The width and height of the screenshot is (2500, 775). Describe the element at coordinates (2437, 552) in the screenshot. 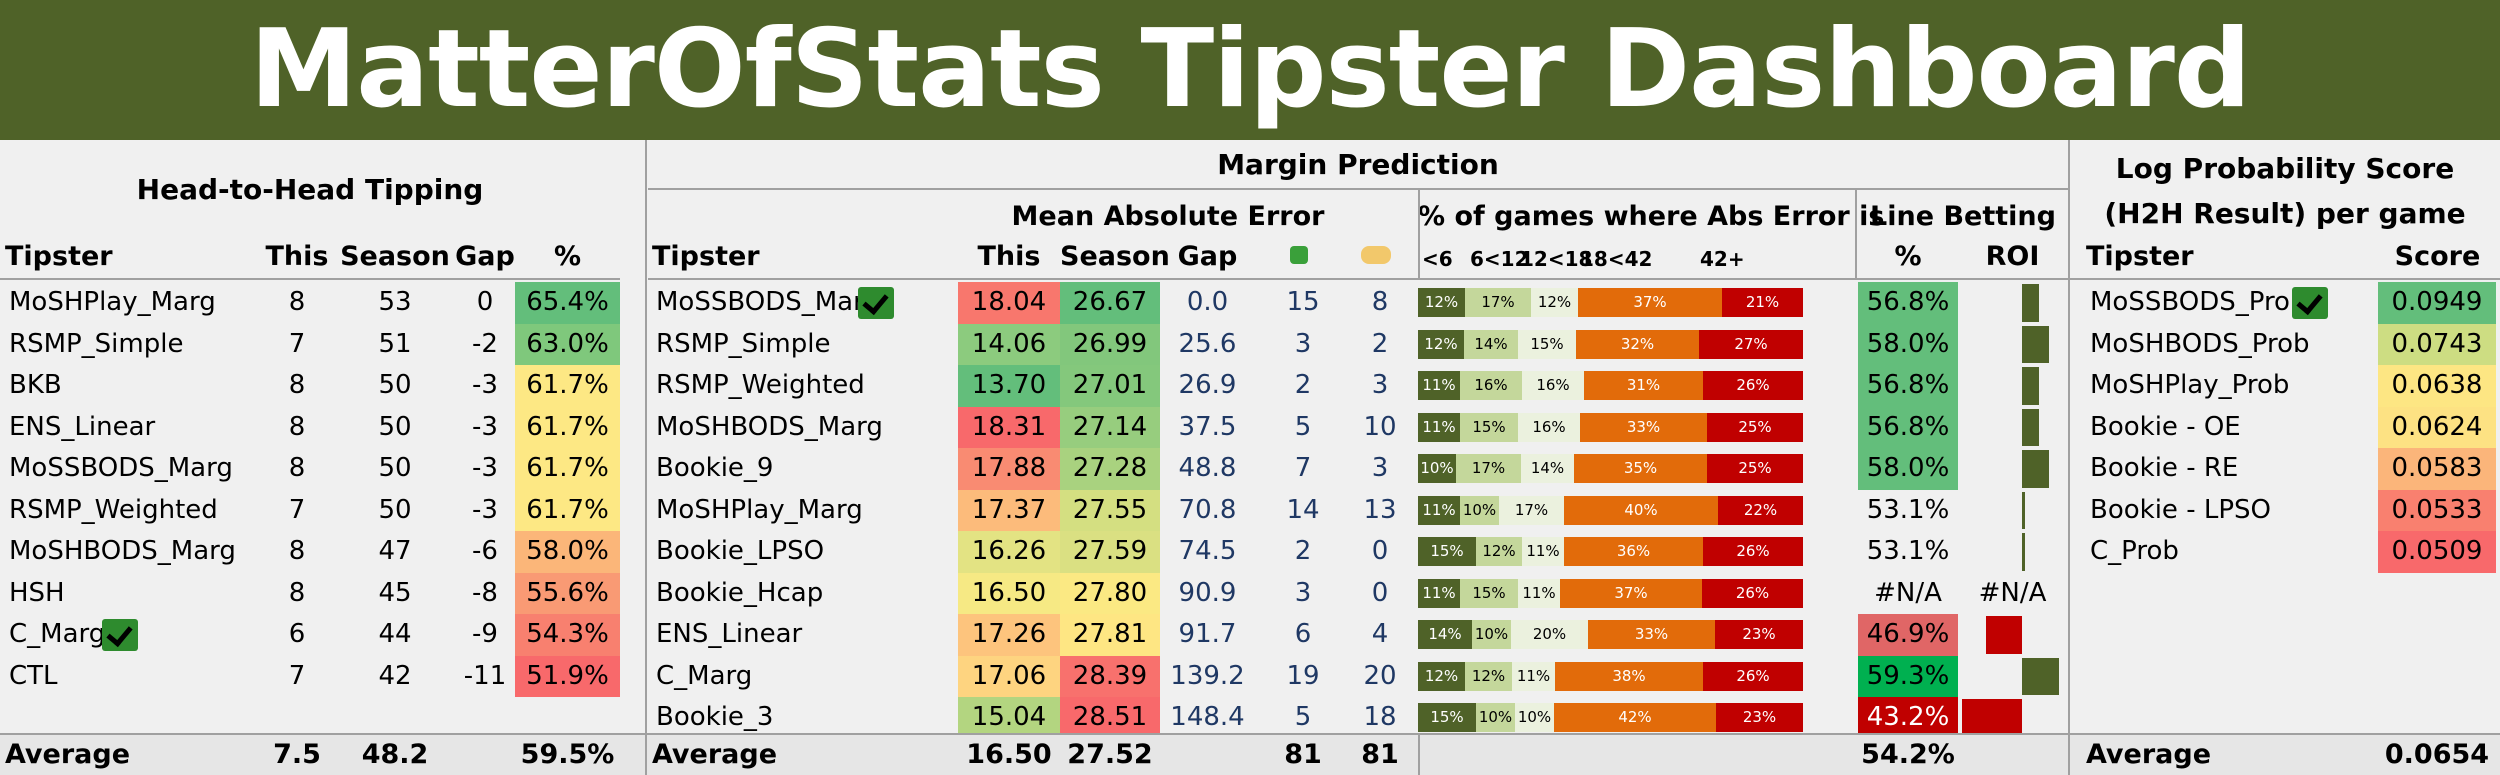

I see `lps-row-score: 0.0509` at that location.